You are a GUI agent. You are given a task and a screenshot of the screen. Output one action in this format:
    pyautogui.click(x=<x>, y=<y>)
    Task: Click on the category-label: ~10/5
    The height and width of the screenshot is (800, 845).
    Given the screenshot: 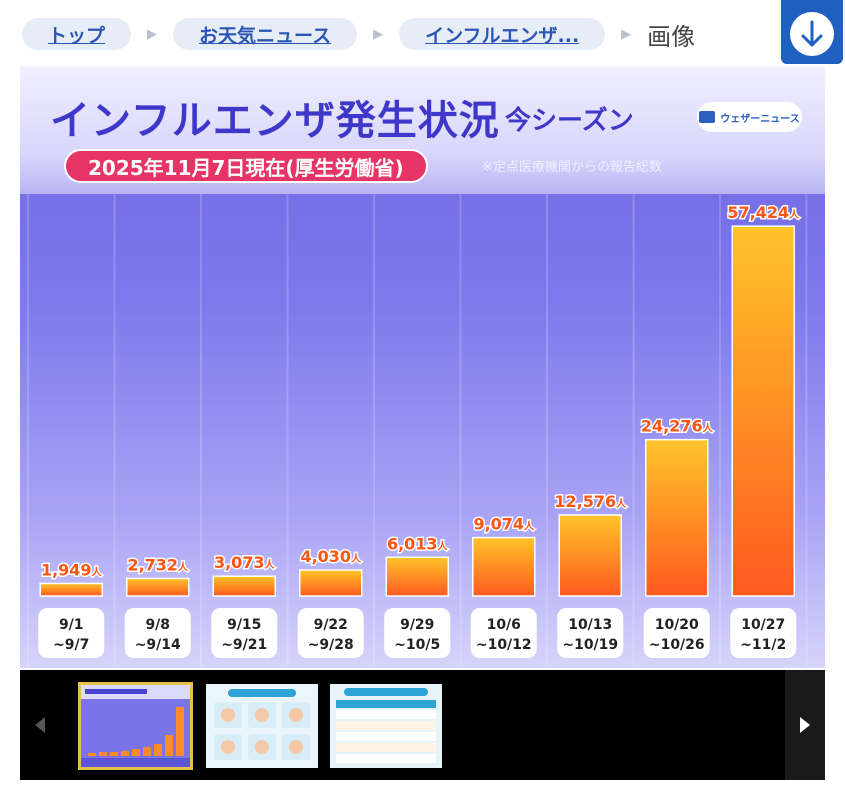 What is the action you would take?
    pyautogui.click(x=417, y=645)
    